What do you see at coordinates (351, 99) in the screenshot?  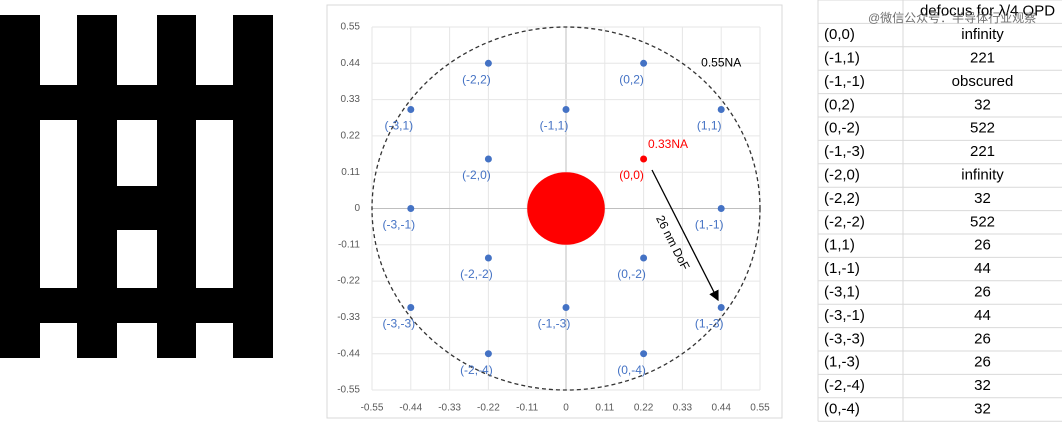 I see `y-tick-label: 0.33` at bounding box center [351, 99].